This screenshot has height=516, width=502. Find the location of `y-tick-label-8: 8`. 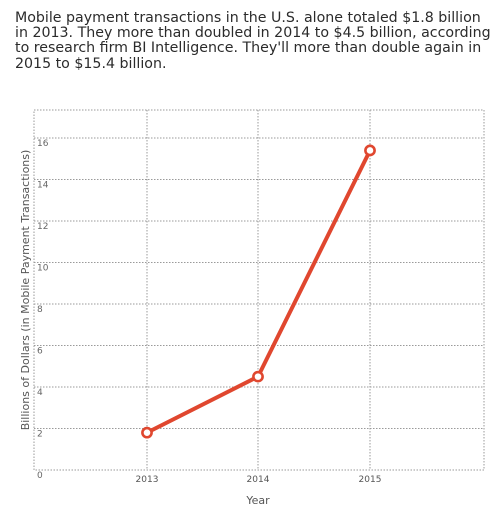

y-tick-label-8: 8 is located at coordinates (40, 310).